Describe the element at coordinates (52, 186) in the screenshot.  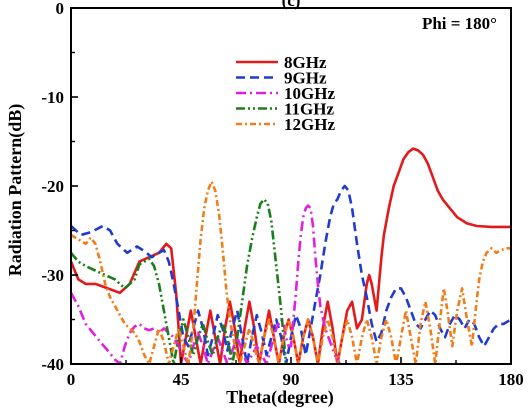
I see `y-tick-label: -20` at that location.